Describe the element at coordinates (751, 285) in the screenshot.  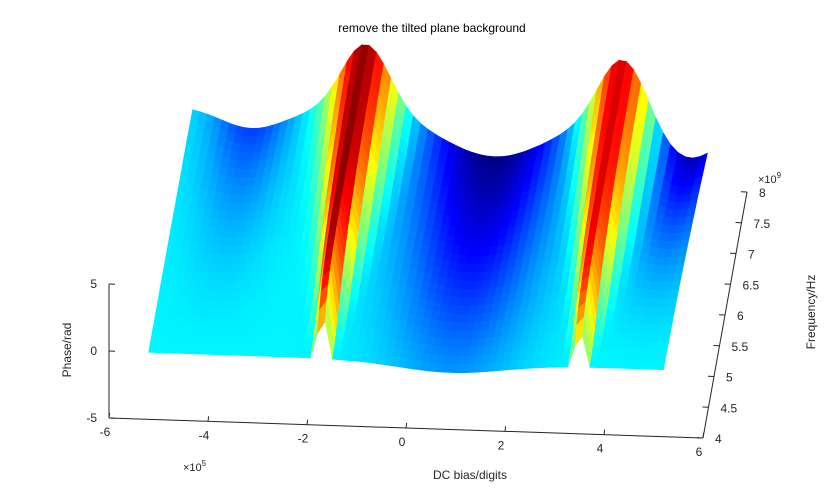
I see `y-tick-label: 6.5` at that location.